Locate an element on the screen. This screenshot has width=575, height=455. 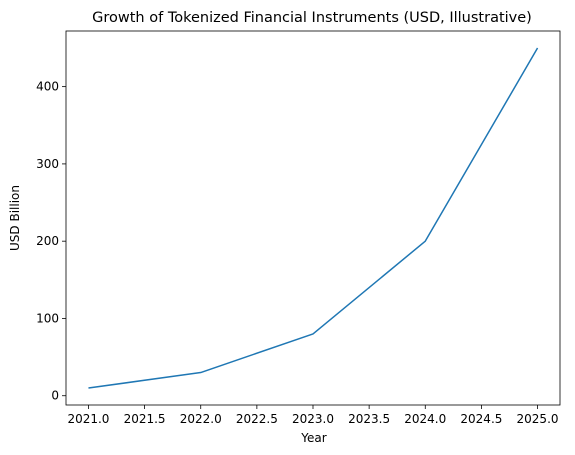
x-tick-label: 2023.0 is located at coordinates (313, 419).